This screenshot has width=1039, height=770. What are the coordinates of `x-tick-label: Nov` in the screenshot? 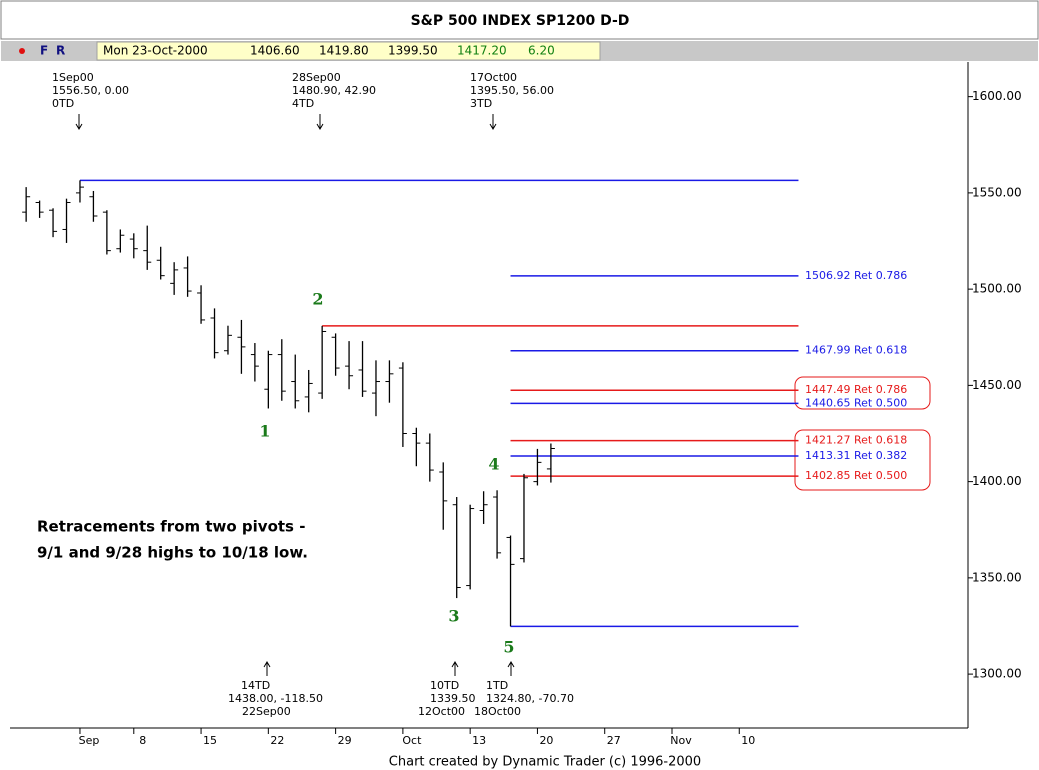 It's located at (681, 740).